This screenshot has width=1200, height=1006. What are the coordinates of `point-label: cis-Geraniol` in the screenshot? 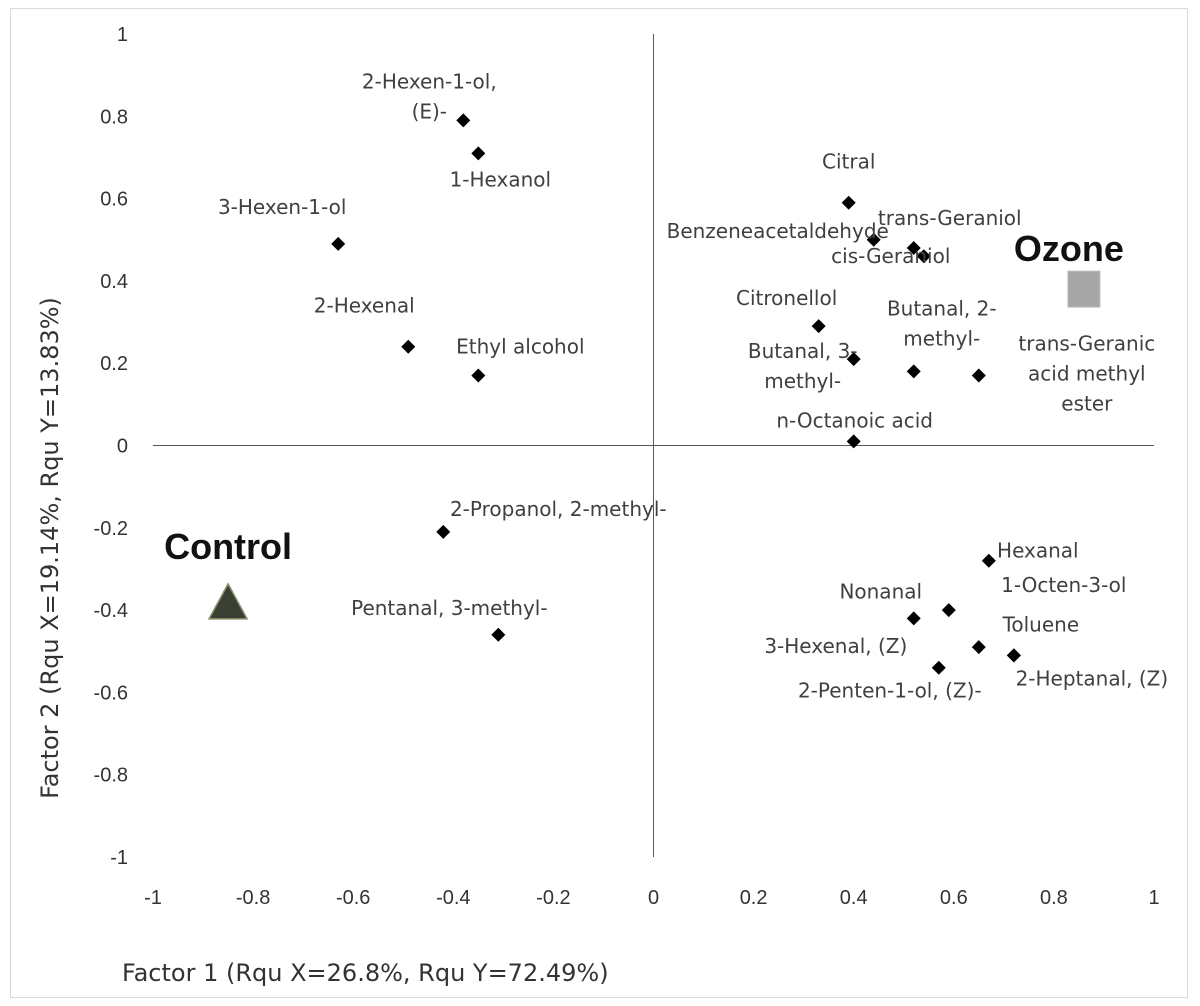 It's located at (890, 256).